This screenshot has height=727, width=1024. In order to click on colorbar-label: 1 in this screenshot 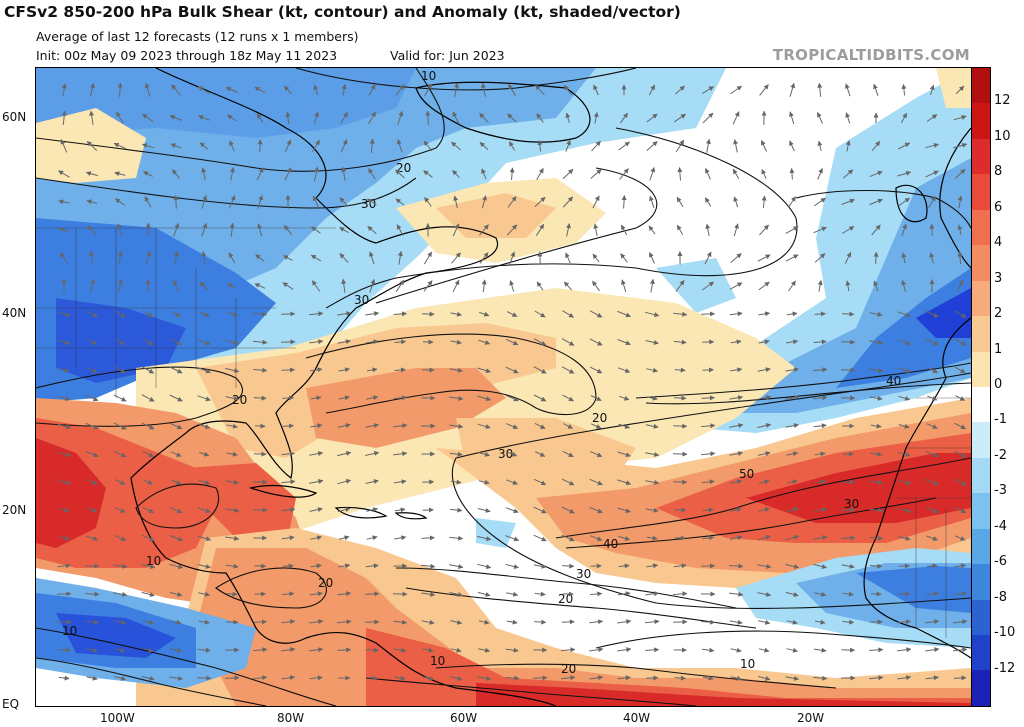, I will do `click(998, 349)`.